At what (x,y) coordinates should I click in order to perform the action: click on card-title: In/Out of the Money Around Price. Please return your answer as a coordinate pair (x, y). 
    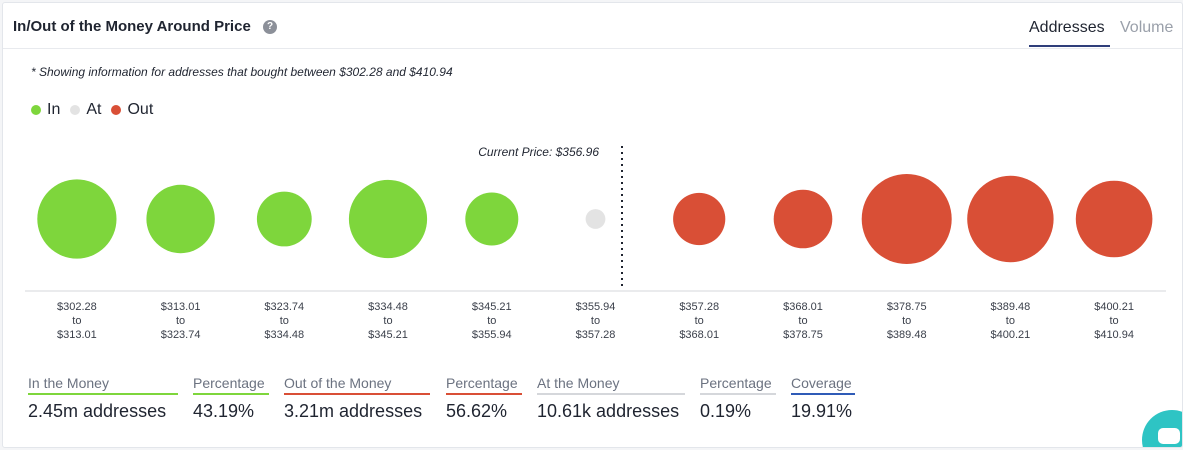
    Looking at the image, I should click on (132, 26).